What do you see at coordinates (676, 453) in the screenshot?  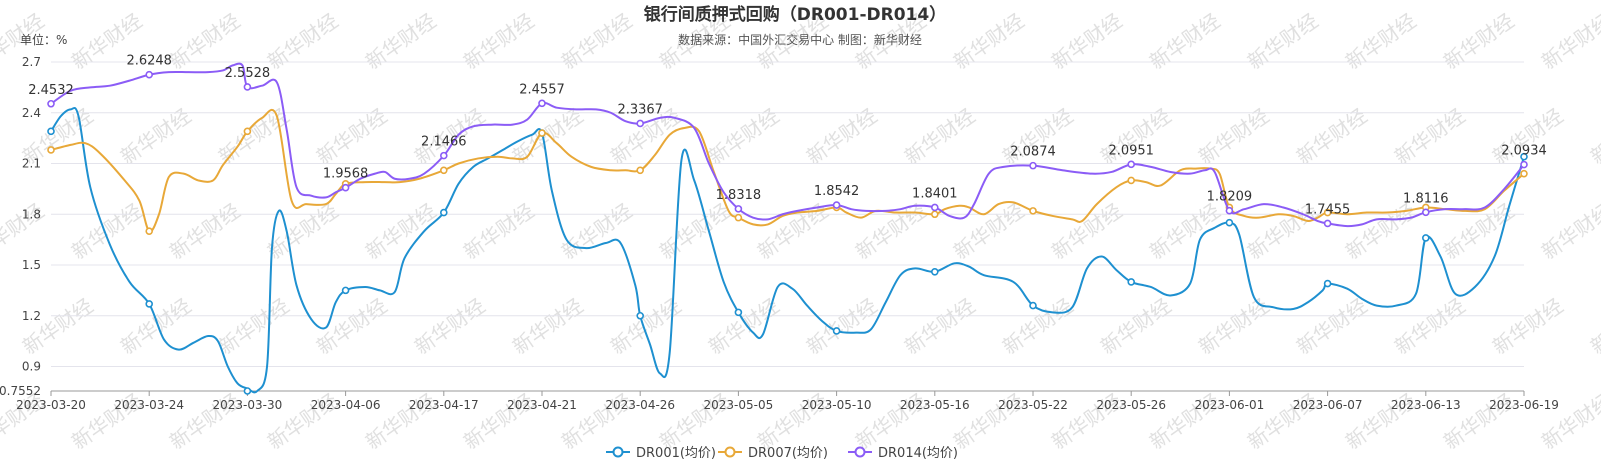 I see `legend-label: DR001(均价)` at bounding box center [676, 453].